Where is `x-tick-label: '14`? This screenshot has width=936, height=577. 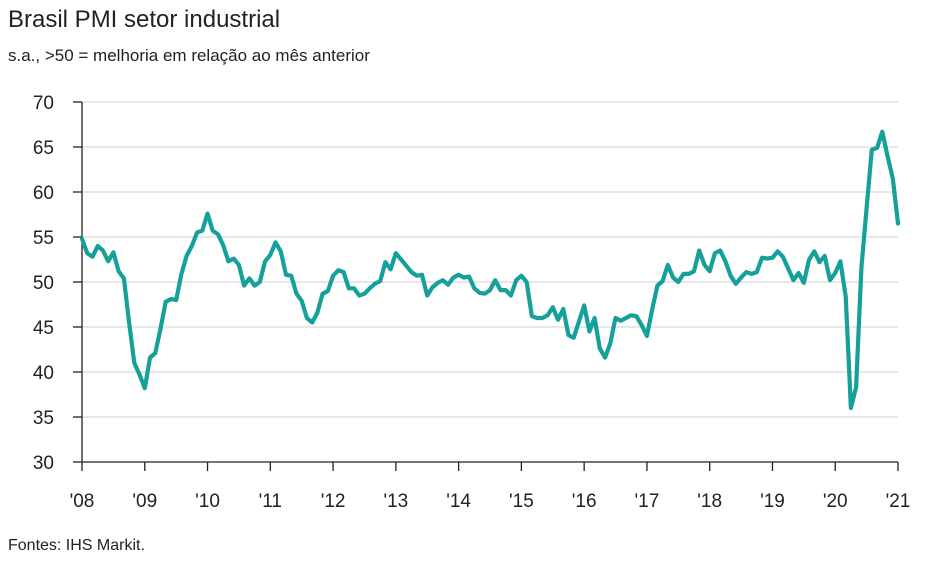
x-tick-label: '14 is located at coordinates (458, 501).